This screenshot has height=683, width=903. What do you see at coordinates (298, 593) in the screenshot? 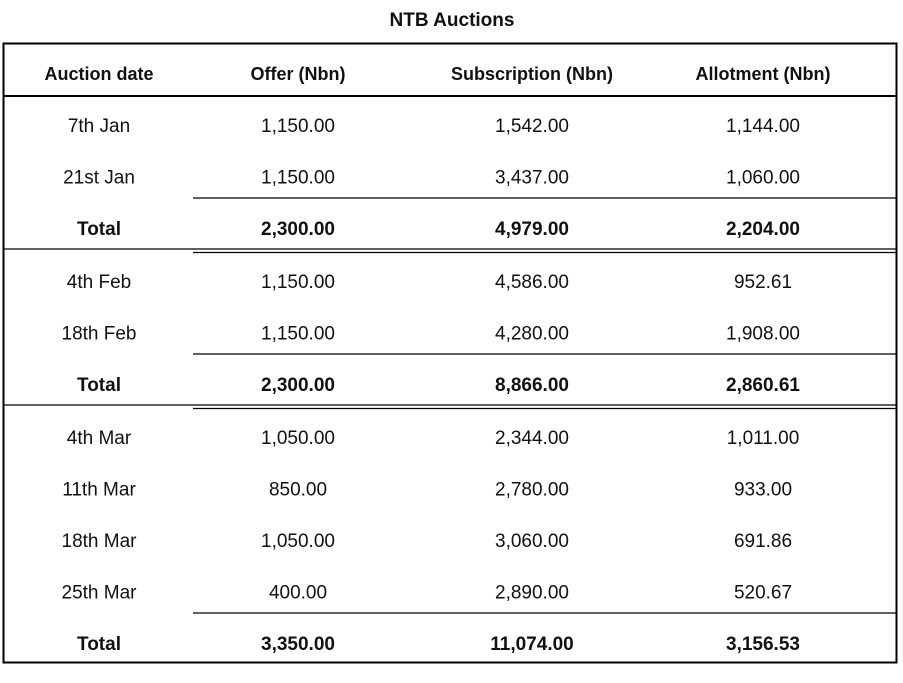
I see `row-value: 400.00` at bounding box center [298, 593].